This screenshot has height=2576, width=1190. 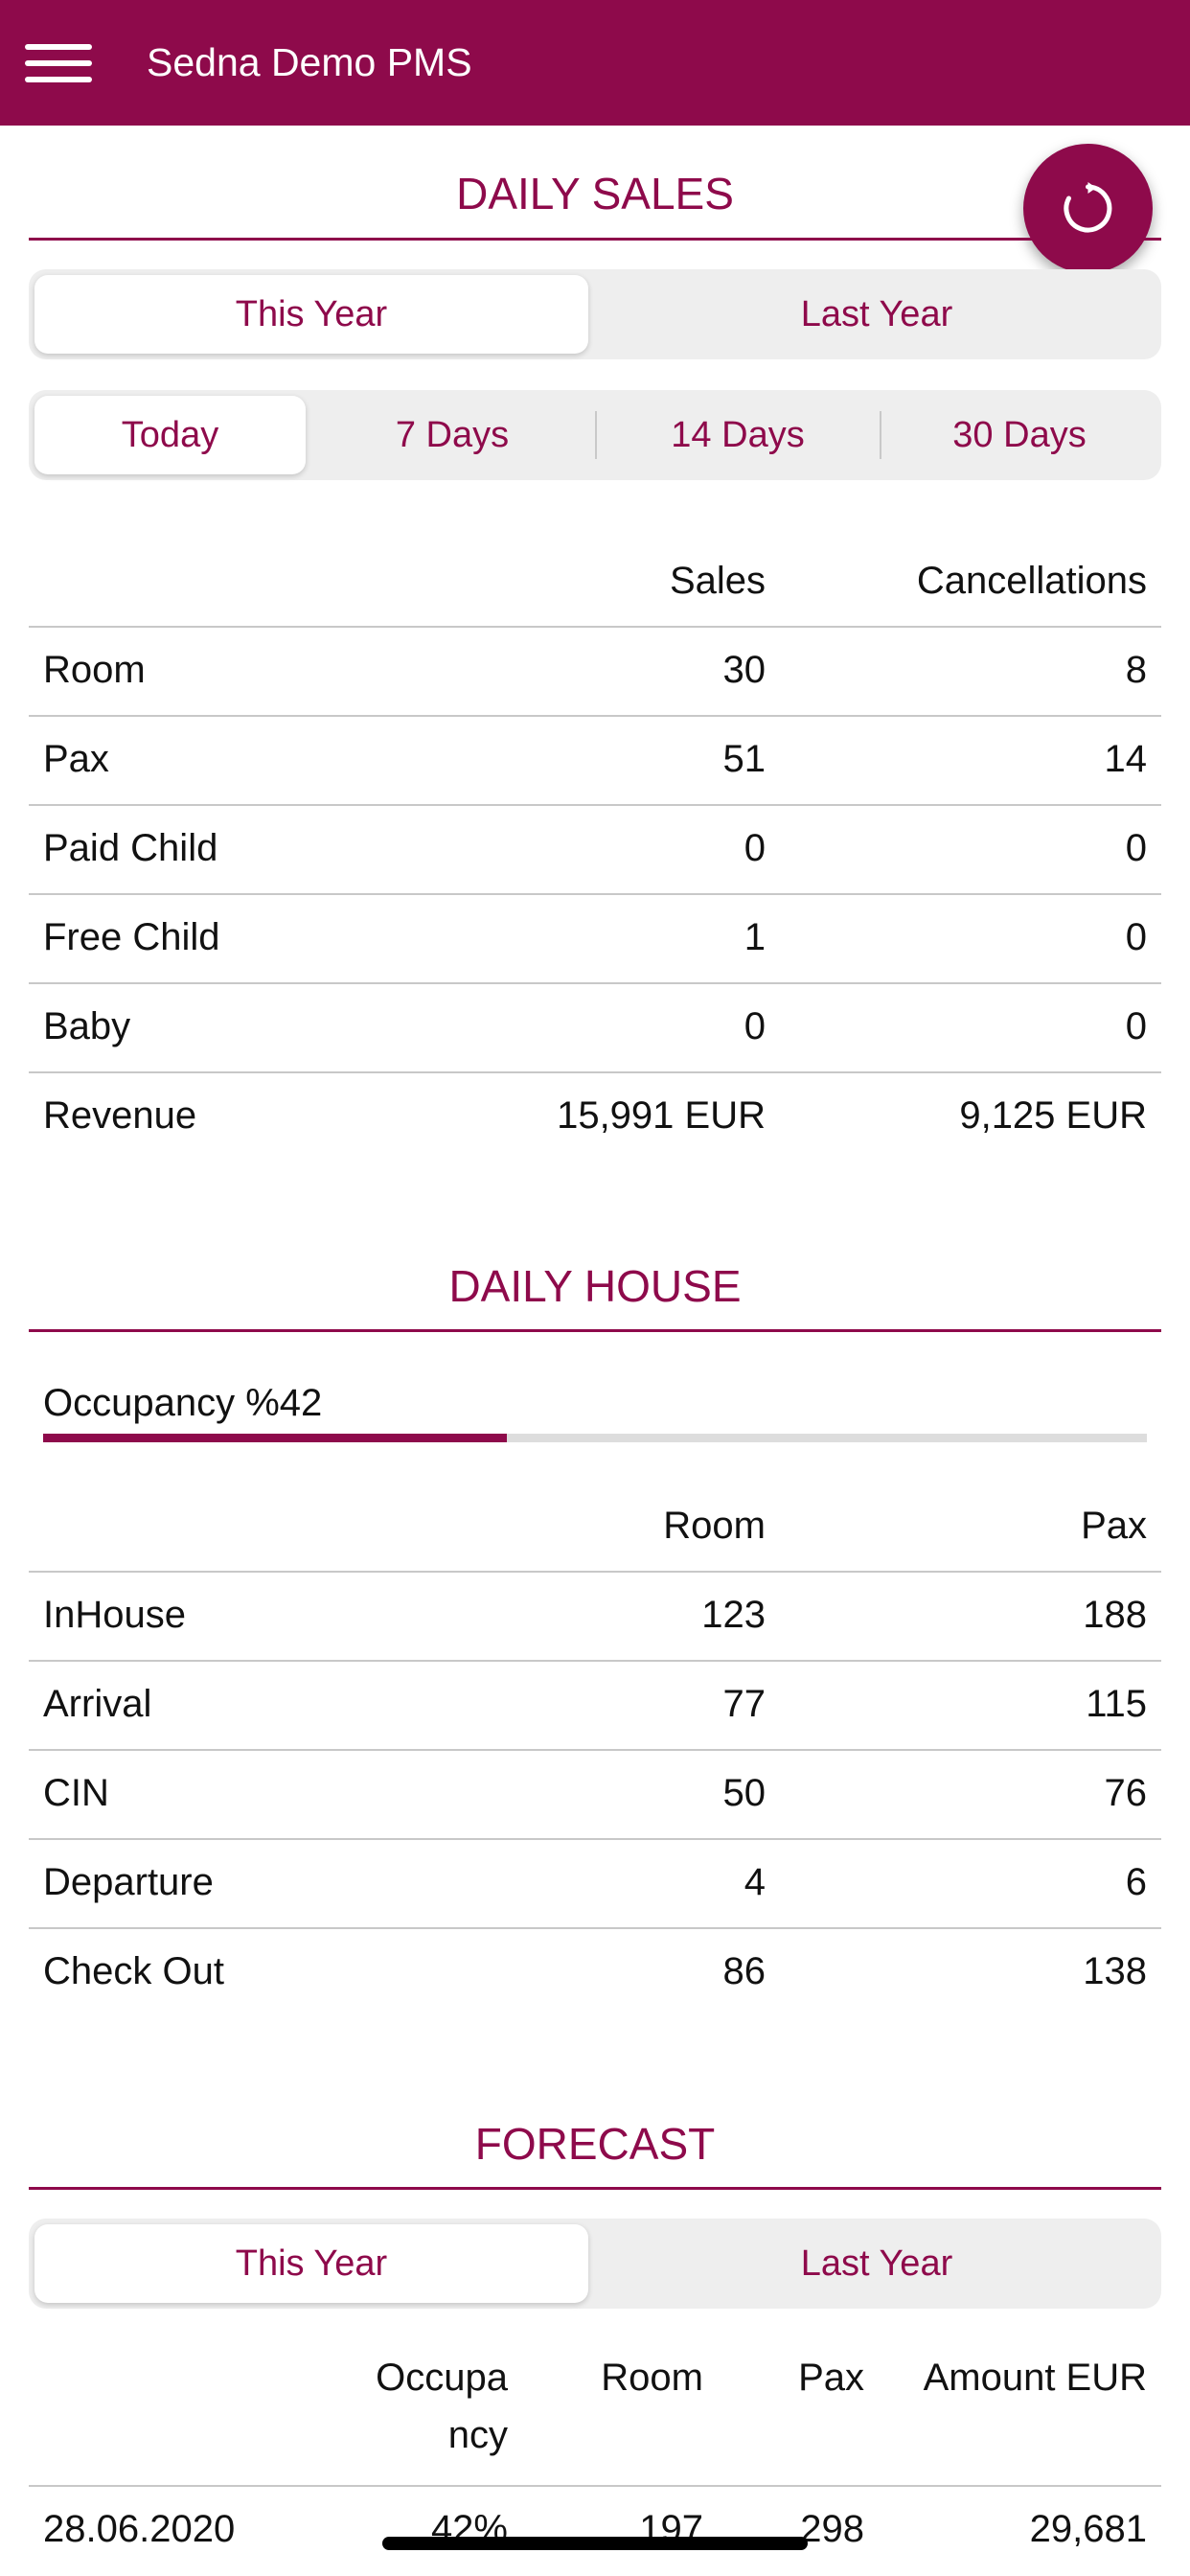 What do you see at coordinates (183, 1403) in the screenshot?
I see `occupancy-label: Occupancy %42` at bounding box center [183, 1403].